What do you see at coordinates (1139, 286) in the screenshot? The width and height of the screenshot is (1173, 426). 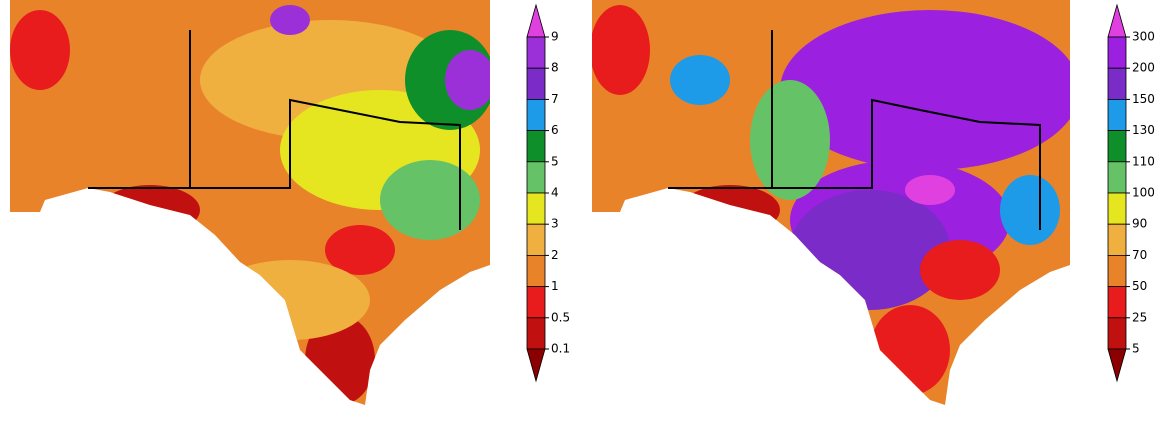 I see `colorbar-label: 50` at bounding box center [1139, 286].